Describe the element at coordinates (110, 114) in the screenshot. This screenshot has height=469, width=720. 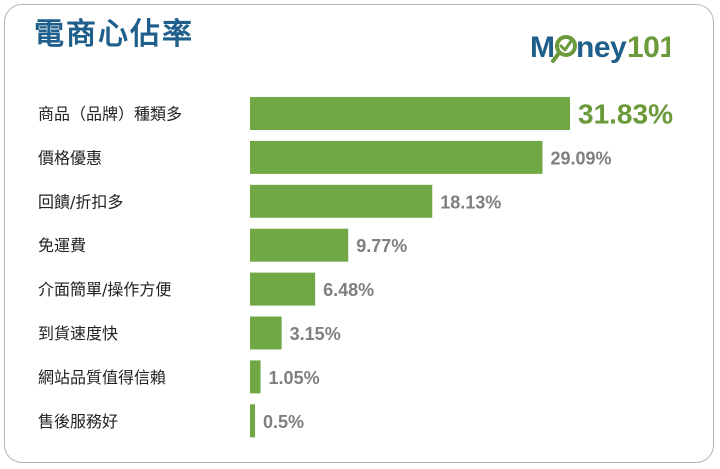
I see `category-label: 商品（品牌）種類多` at that location.